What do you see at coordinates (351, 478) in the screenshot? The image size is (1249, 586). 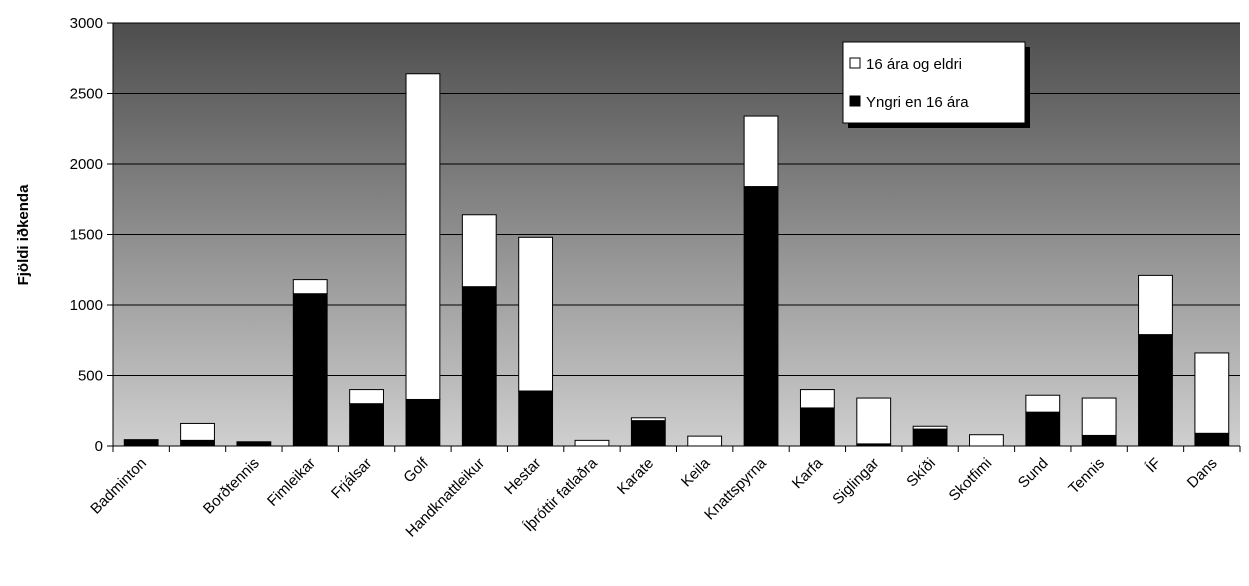 I see `x-tick-label: Frjálsar` at bounding box center [351, 478].